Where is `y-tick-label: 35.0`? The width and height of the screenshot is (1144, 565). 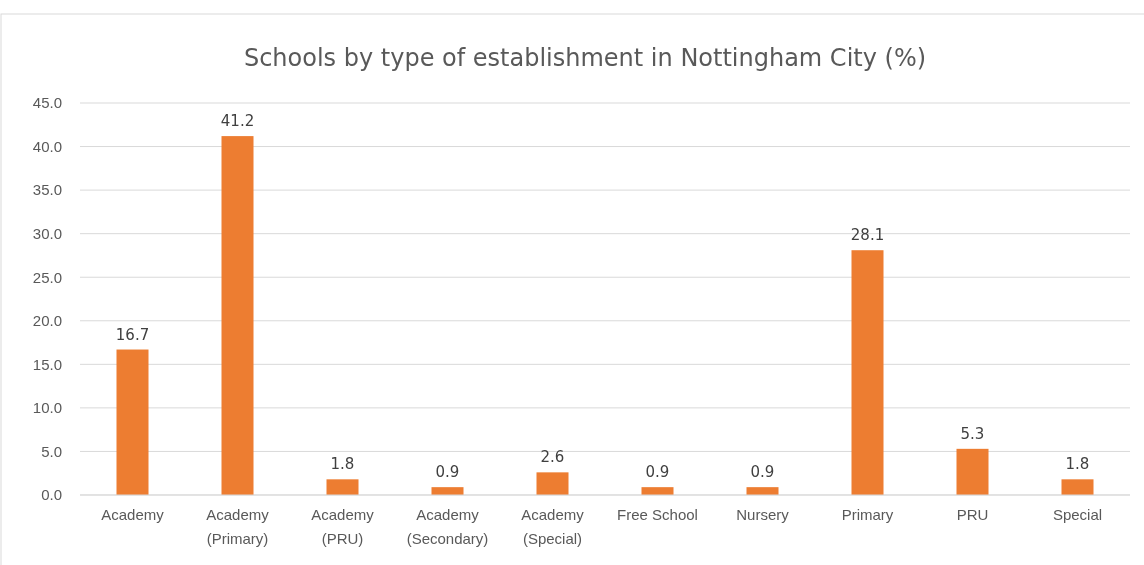 y-tick-label: 35.0 is located at coordinates (47, 190).